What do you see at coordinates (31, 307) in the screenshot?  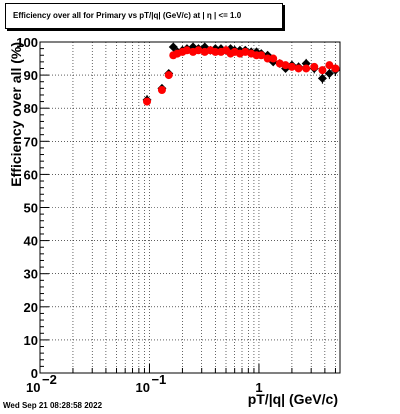 I see `y-tick-label: 20` at bounding box center [31, 307].